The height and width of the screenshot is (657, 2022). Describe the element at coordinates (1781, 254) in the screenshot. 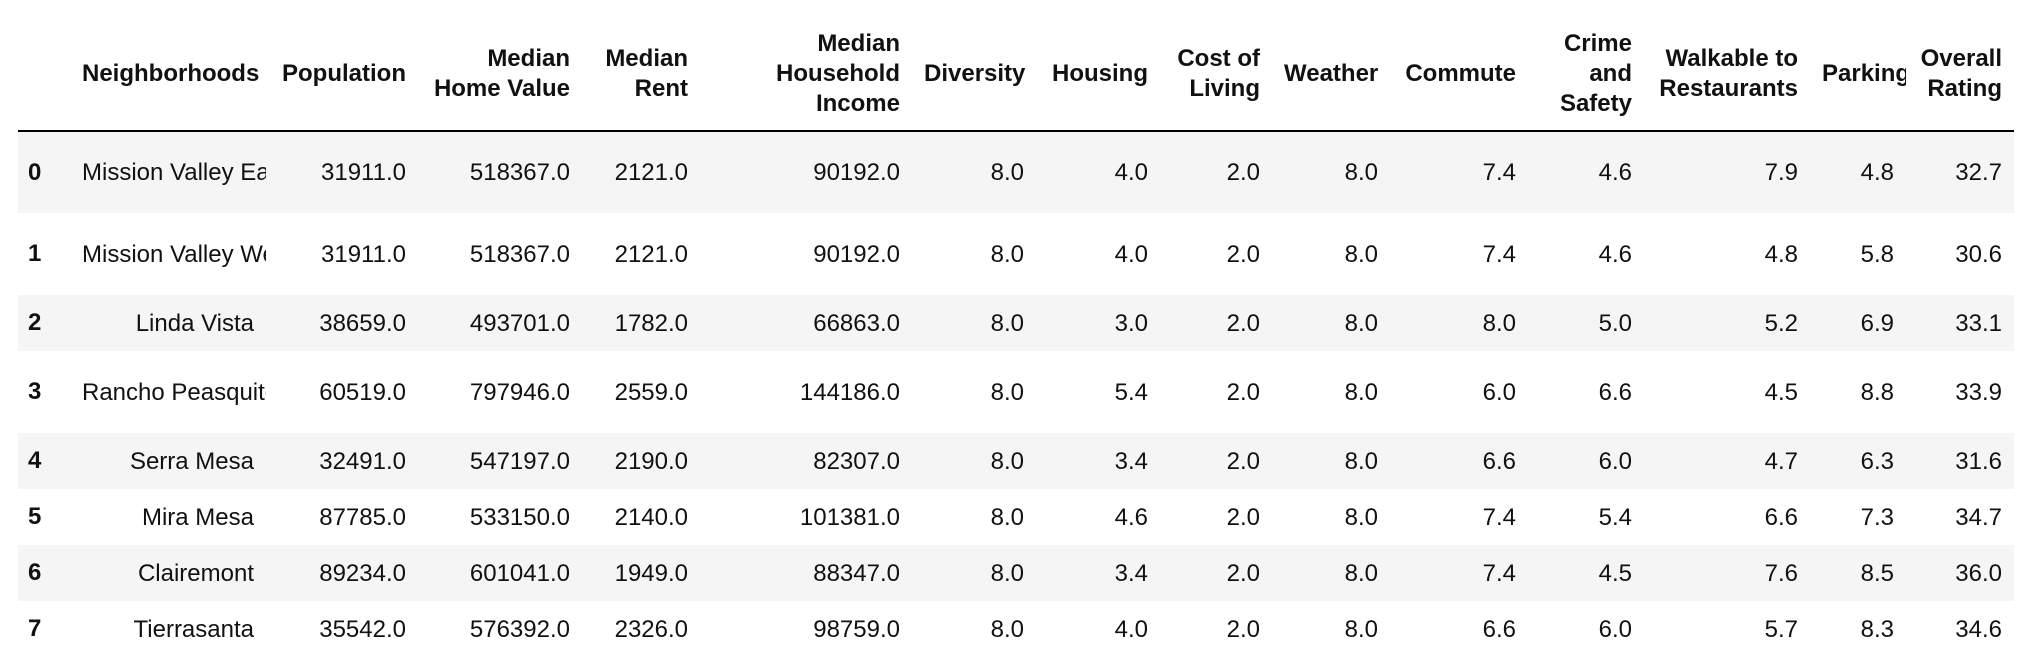

I see `cell-walkable-to-restaurants: 4.8` at that location.